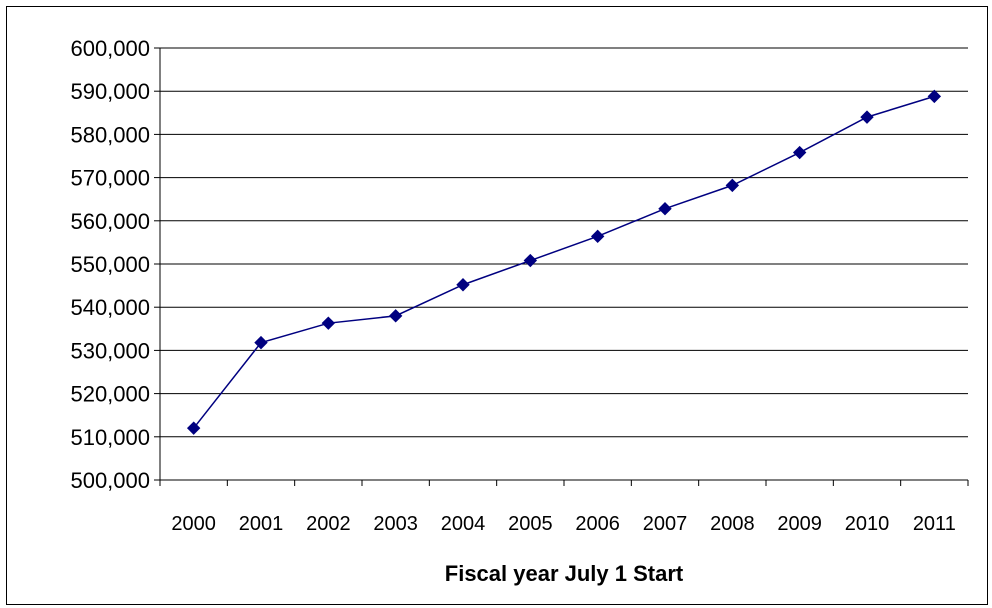 This screenshot has height=608, width=992. Describe the element at coordinates (110, 221) in the screenshot. I see `y-tick-label: 560,000` at that location.